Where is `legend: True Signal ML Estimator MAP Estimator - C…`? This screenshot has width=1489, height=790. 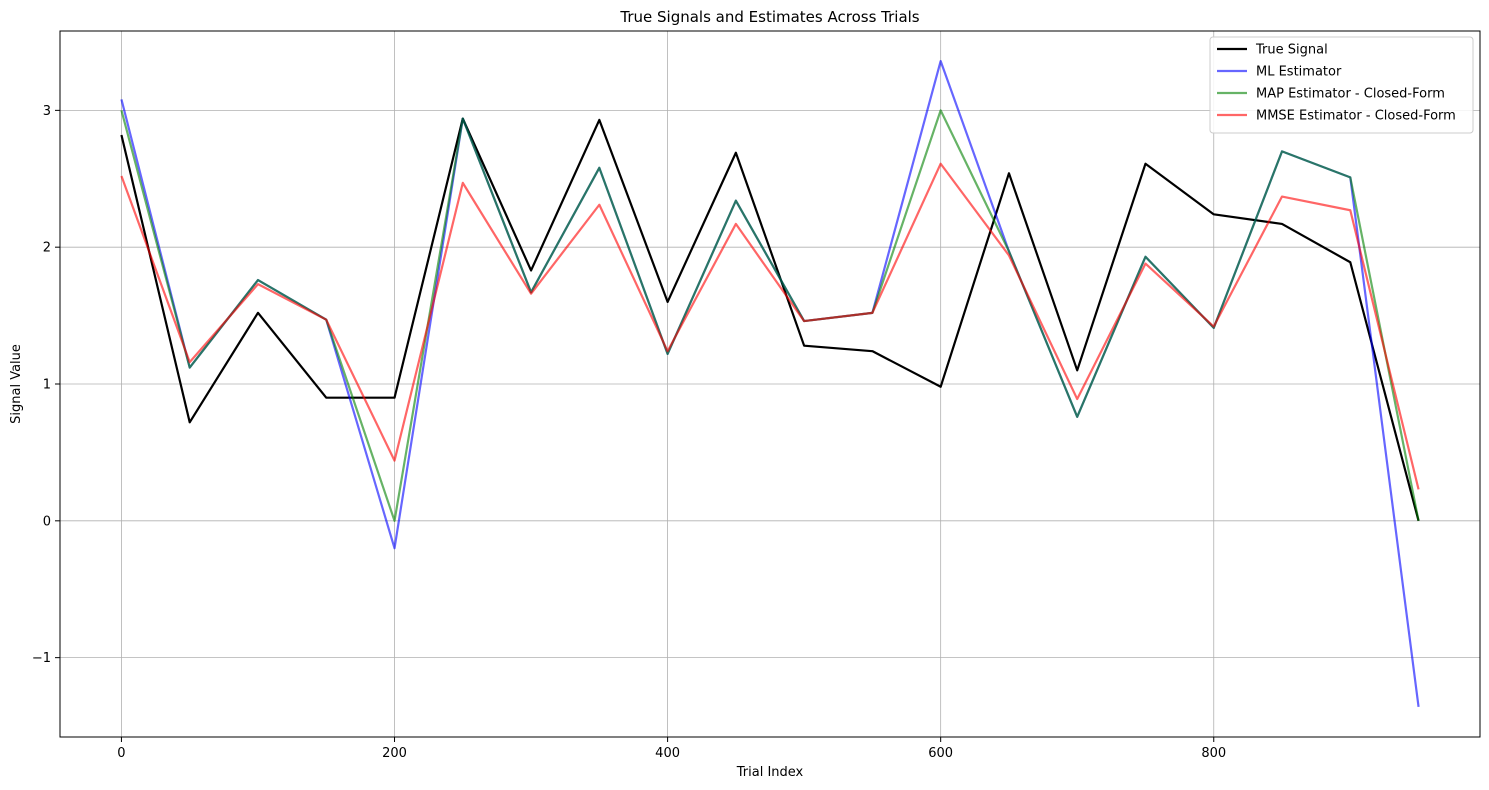
legend: True Signal ML Estimator MAP Estimator - C… is located at coordinates (1341, 85).